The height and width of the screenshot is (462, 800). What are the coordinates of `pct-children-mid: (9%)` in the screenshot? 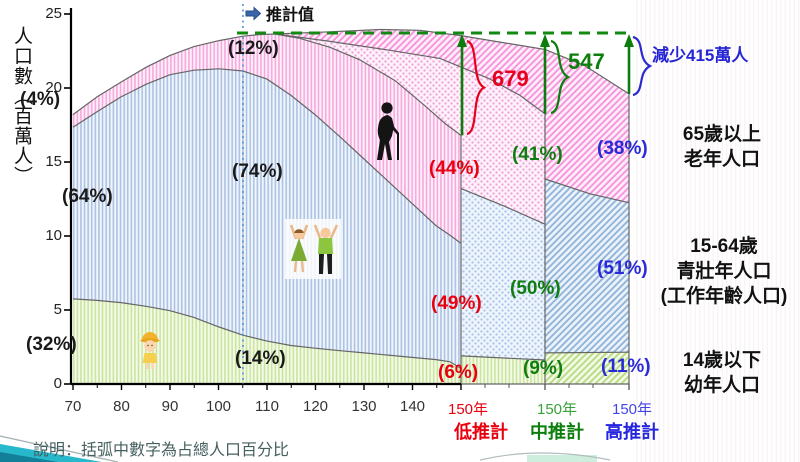 It's located at (543, 368).